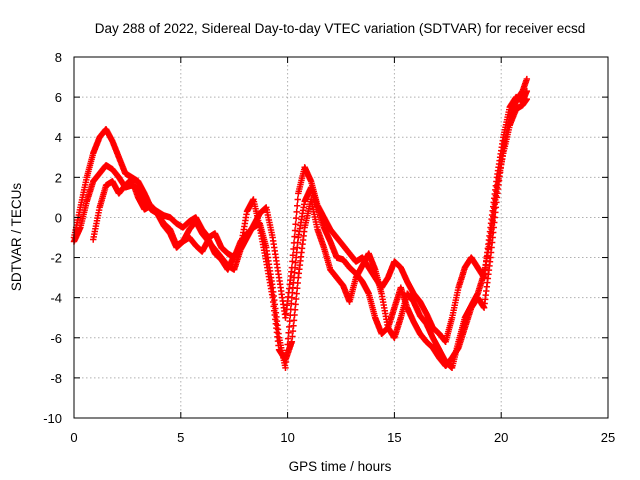 This screenshot has width=640, height=480. What do you see at coordinates (58, 137) in the screenshot?
I see `y-tick-label: 4` at bounding box center [58, 137].